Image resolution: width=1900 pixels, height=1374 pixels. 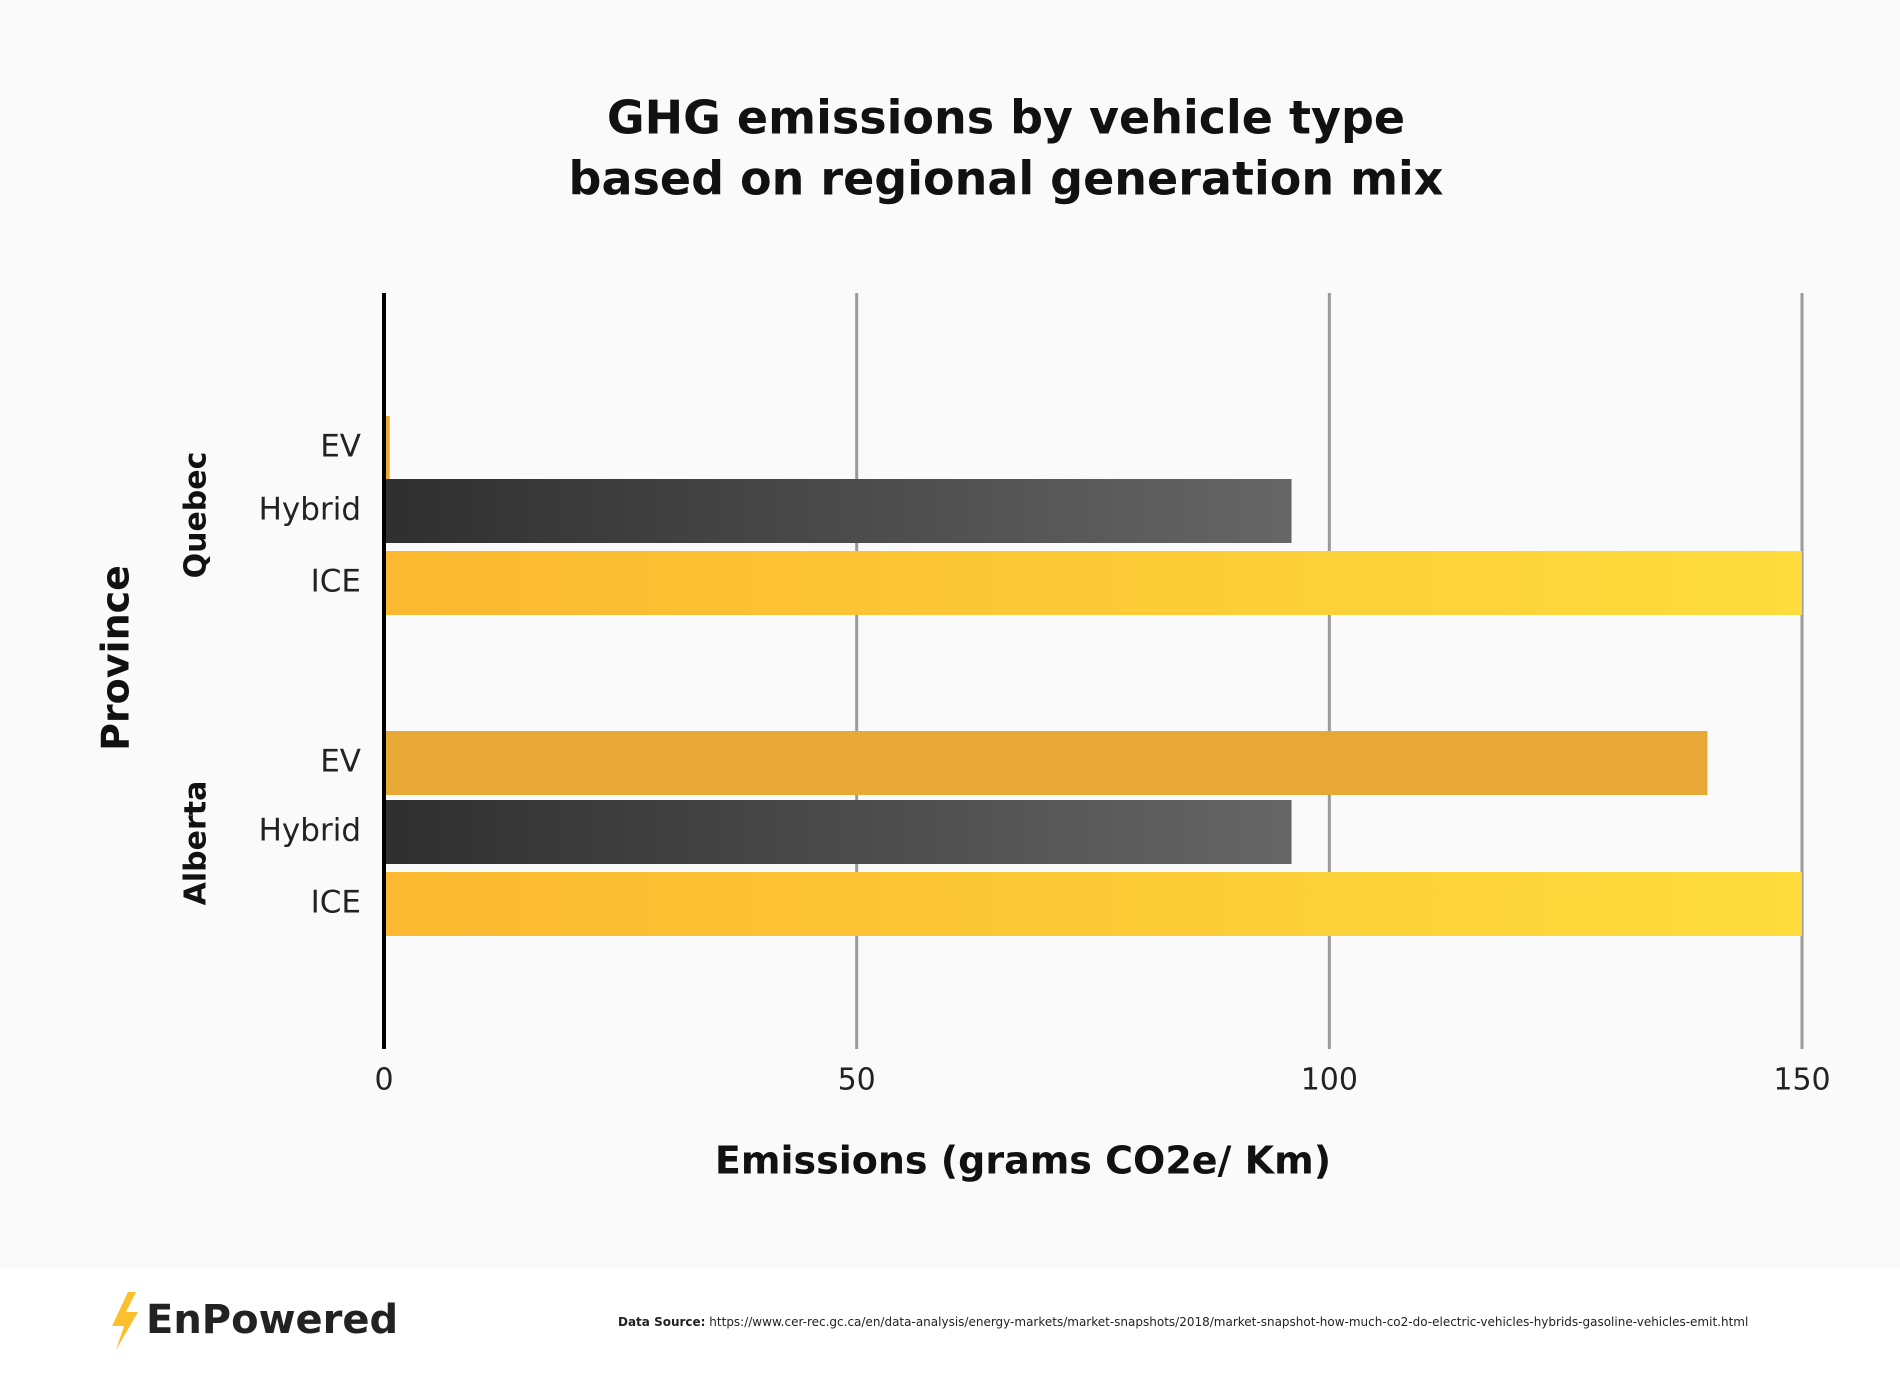 I want to click on chart-title: based on regional generation mix, so click(x=1006, y=179).